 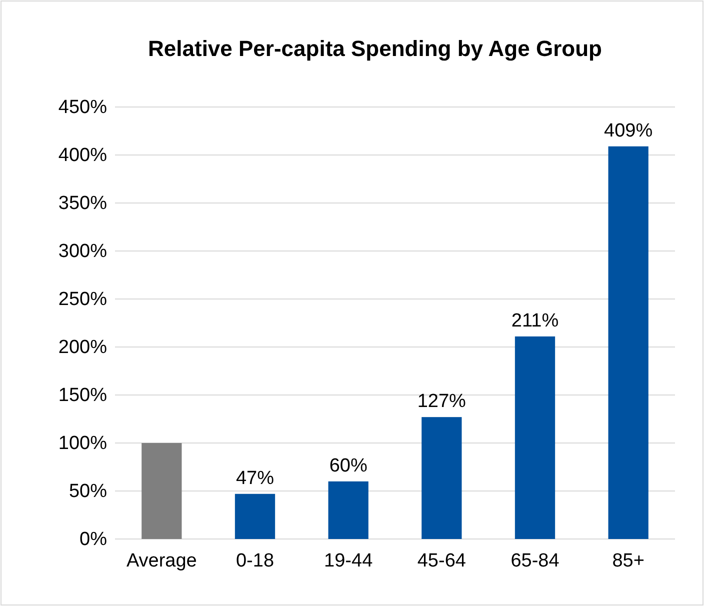 What do you see at coordinates (83, 155) in the screenshot?
I see `y-tick-label: 400%` at bounding box center [83, 155].